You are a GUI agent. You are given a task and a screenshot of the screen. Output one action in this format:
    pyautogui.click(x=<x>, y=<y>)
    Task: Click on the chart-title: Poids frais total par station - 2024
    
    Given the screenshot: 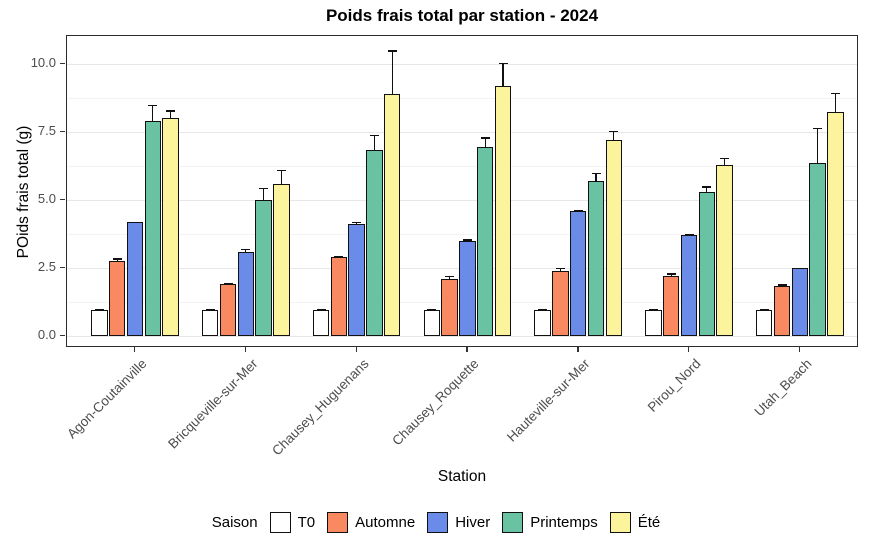 What is the action you would take?
    pyautogui.click(x=462, y=15)
    